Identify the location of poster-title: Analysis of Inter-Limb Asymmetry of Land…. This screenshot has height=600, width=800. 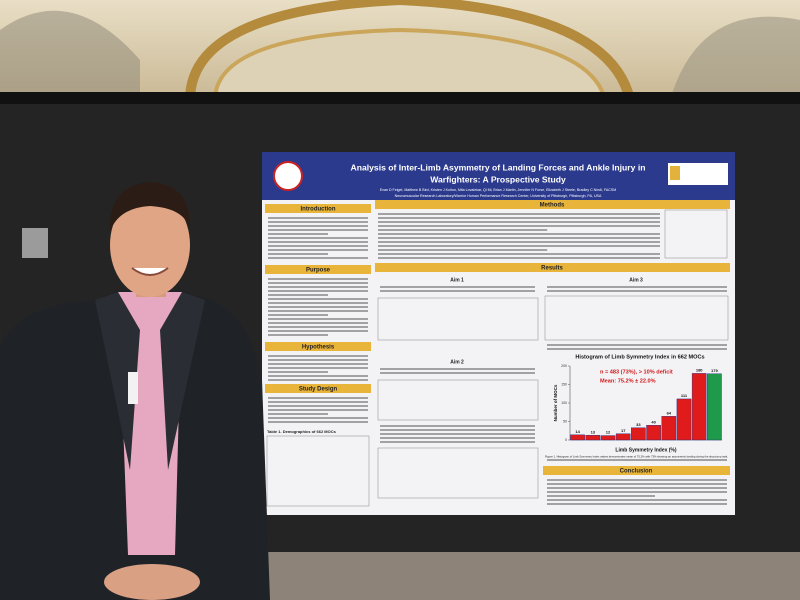
(498, 167).